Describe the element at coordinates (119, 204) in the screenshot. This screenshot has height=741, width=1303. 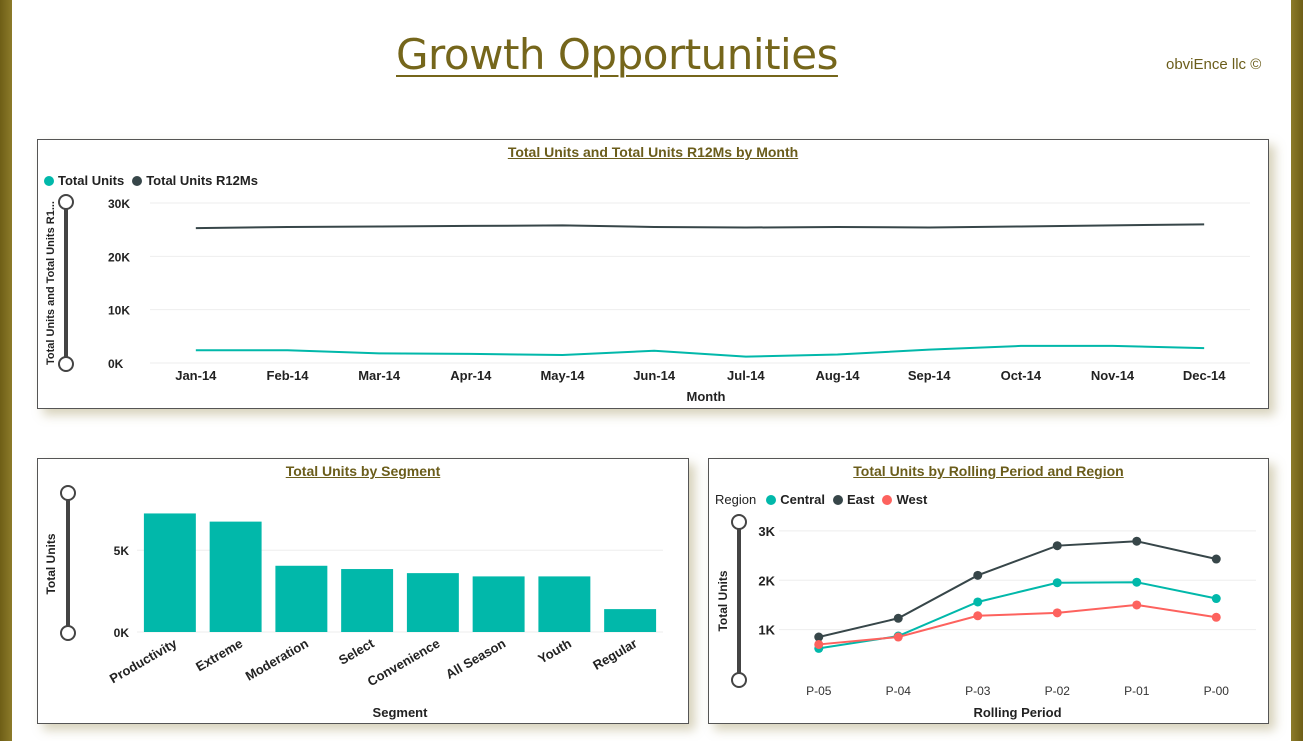
I see `y-tick-label: 30K` at that location.